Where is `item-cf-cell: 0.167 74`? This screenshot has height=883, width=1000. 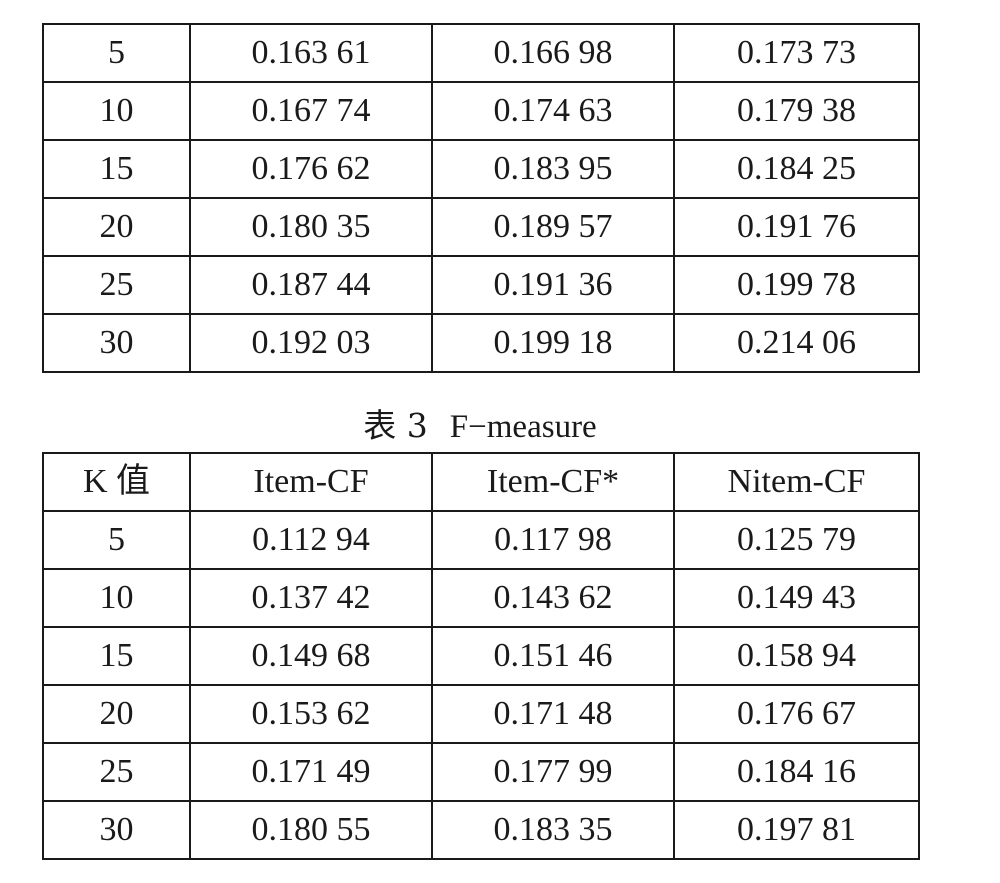
item-cf-cell: 0.167 74 is located at coordinates (311, 111).